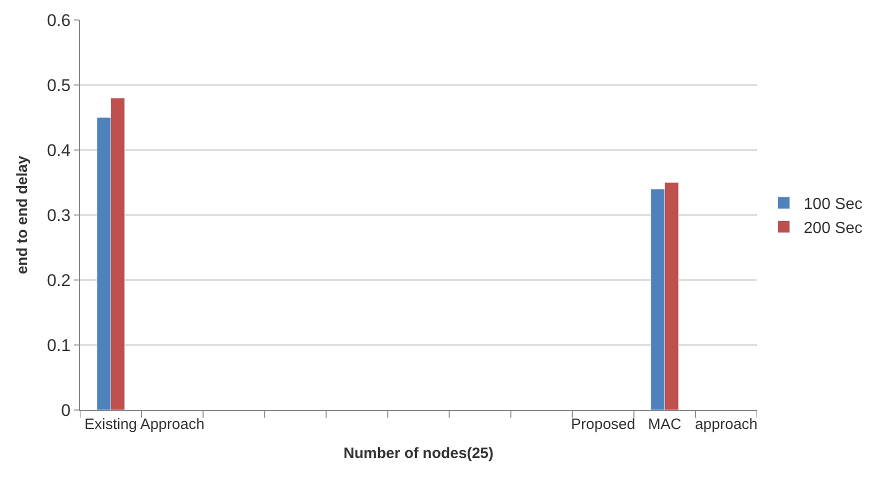  I want to click on y-tick-label: 0.3, so click(58, 215).